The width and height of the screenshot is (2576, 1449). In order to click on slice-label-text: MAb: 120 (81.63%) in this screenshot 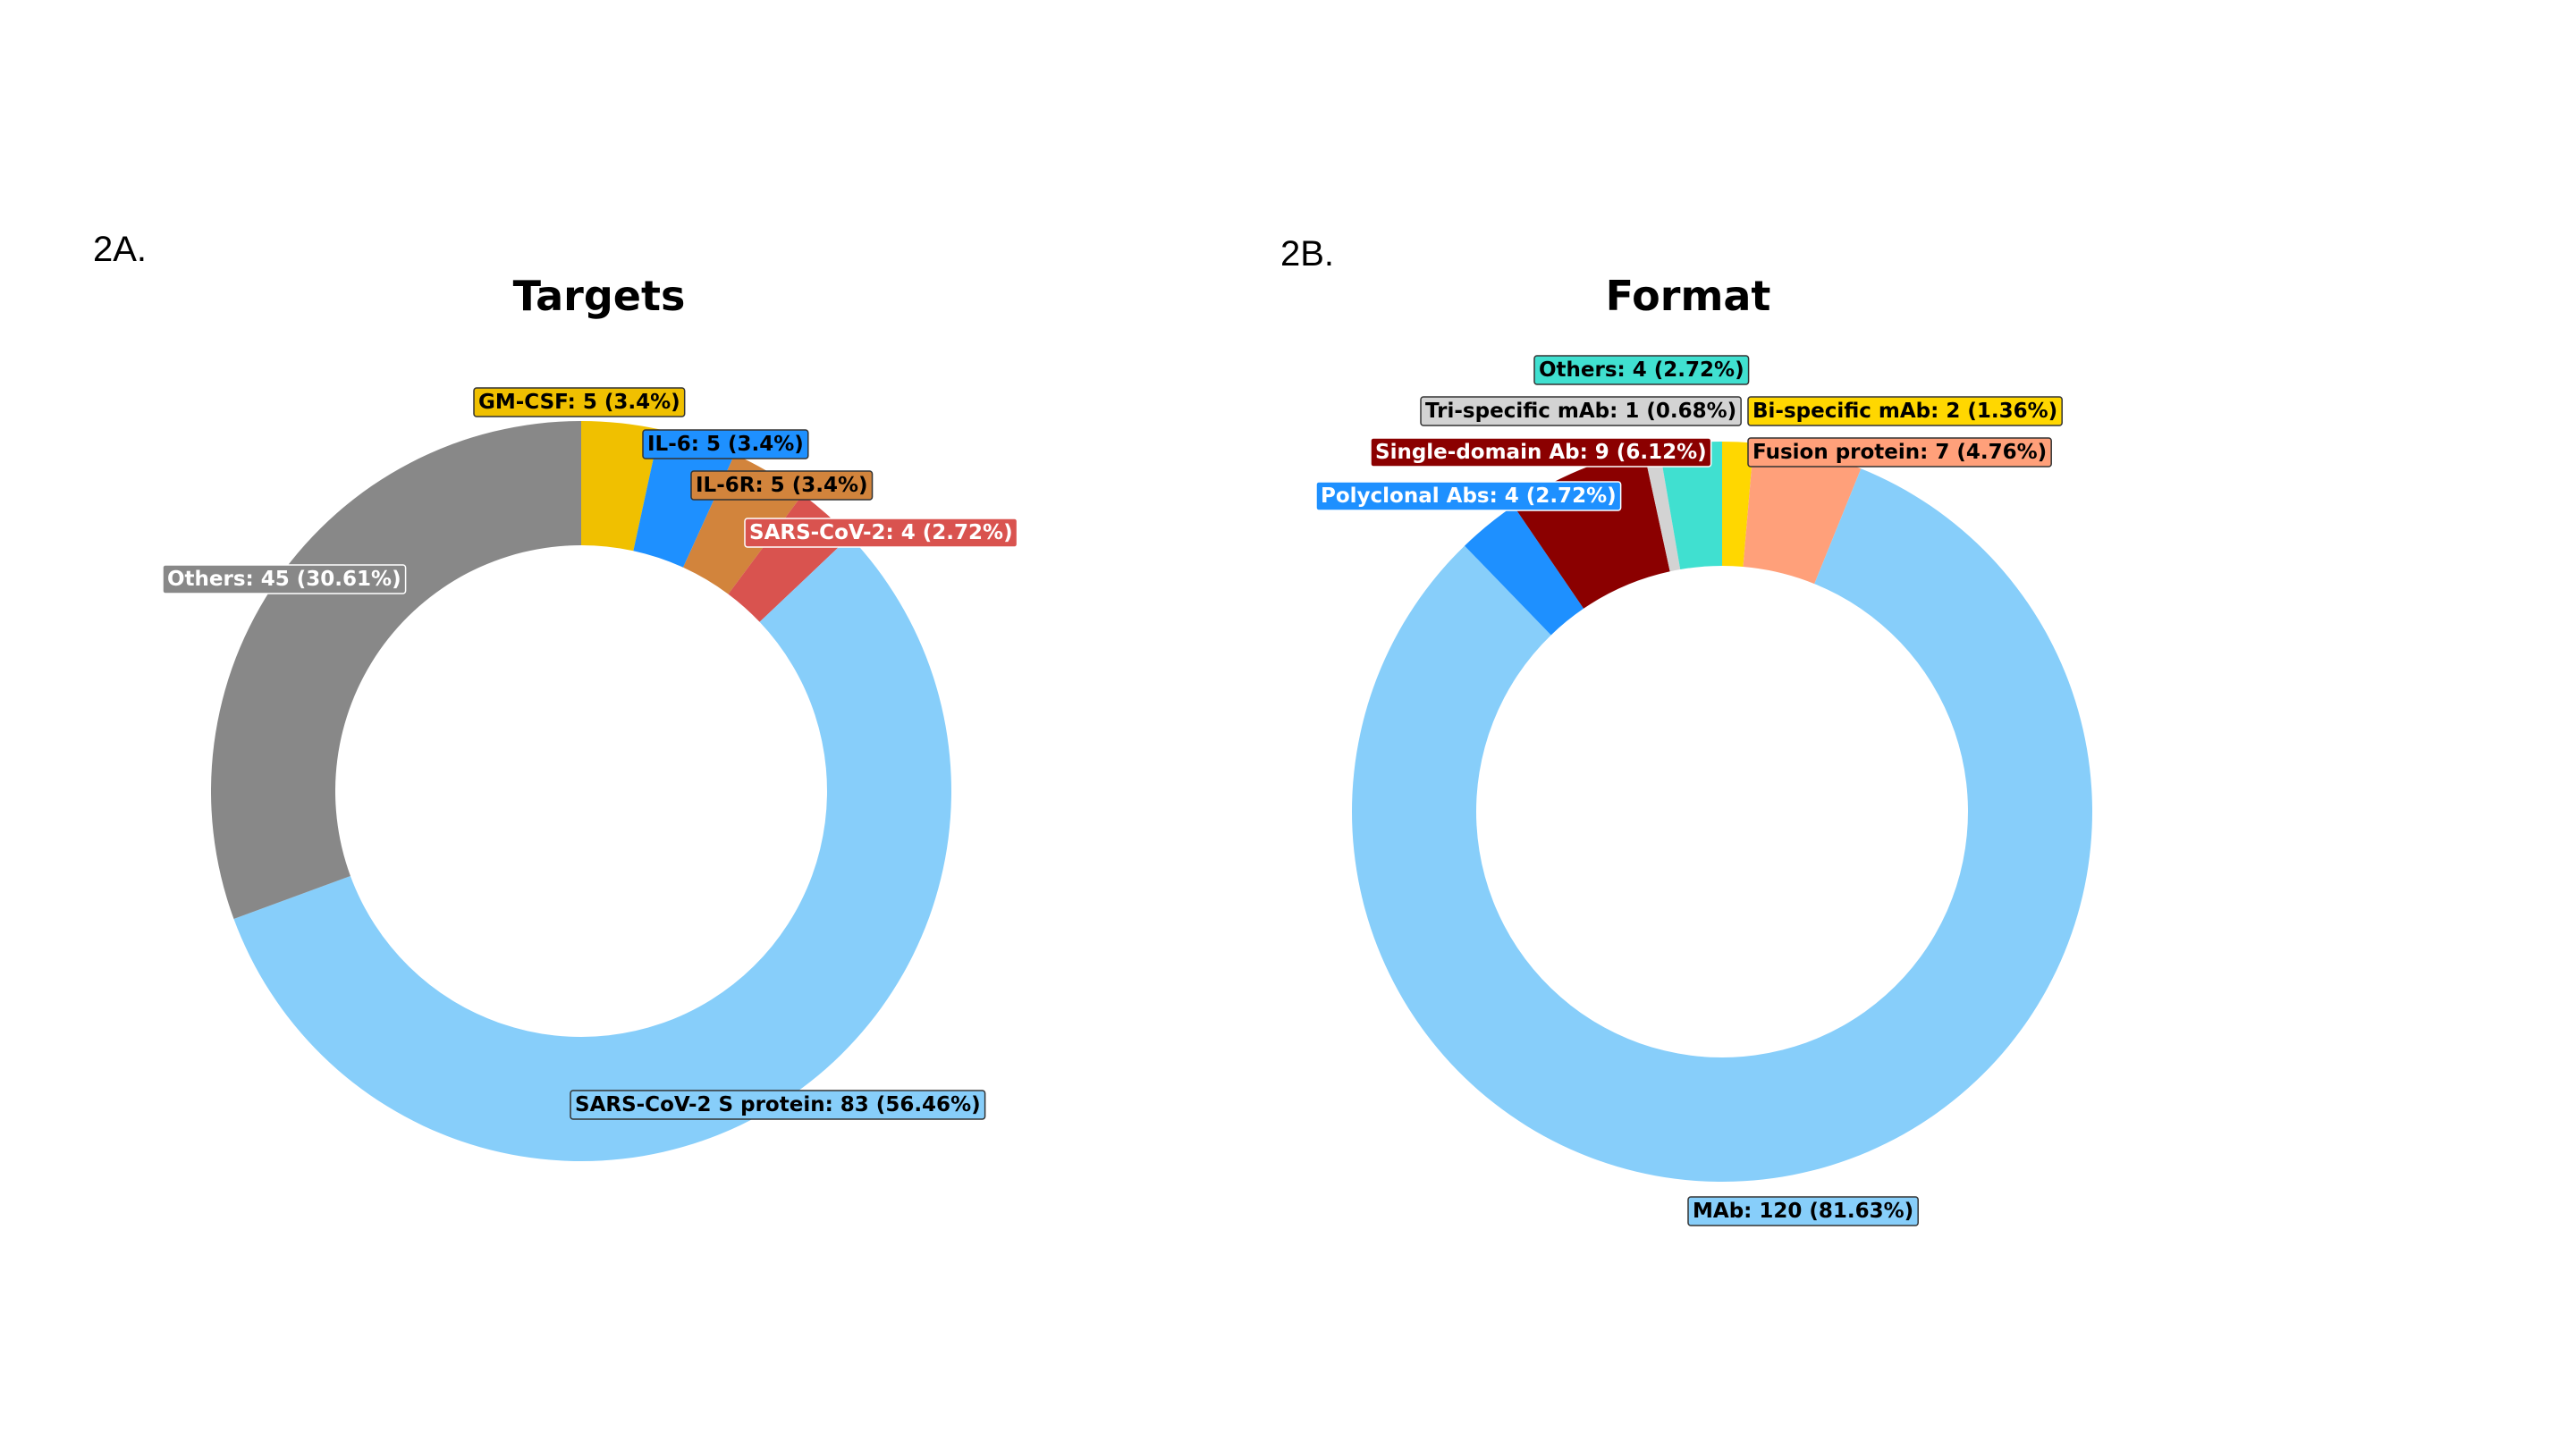, I will do `click(1803, 1212)`.